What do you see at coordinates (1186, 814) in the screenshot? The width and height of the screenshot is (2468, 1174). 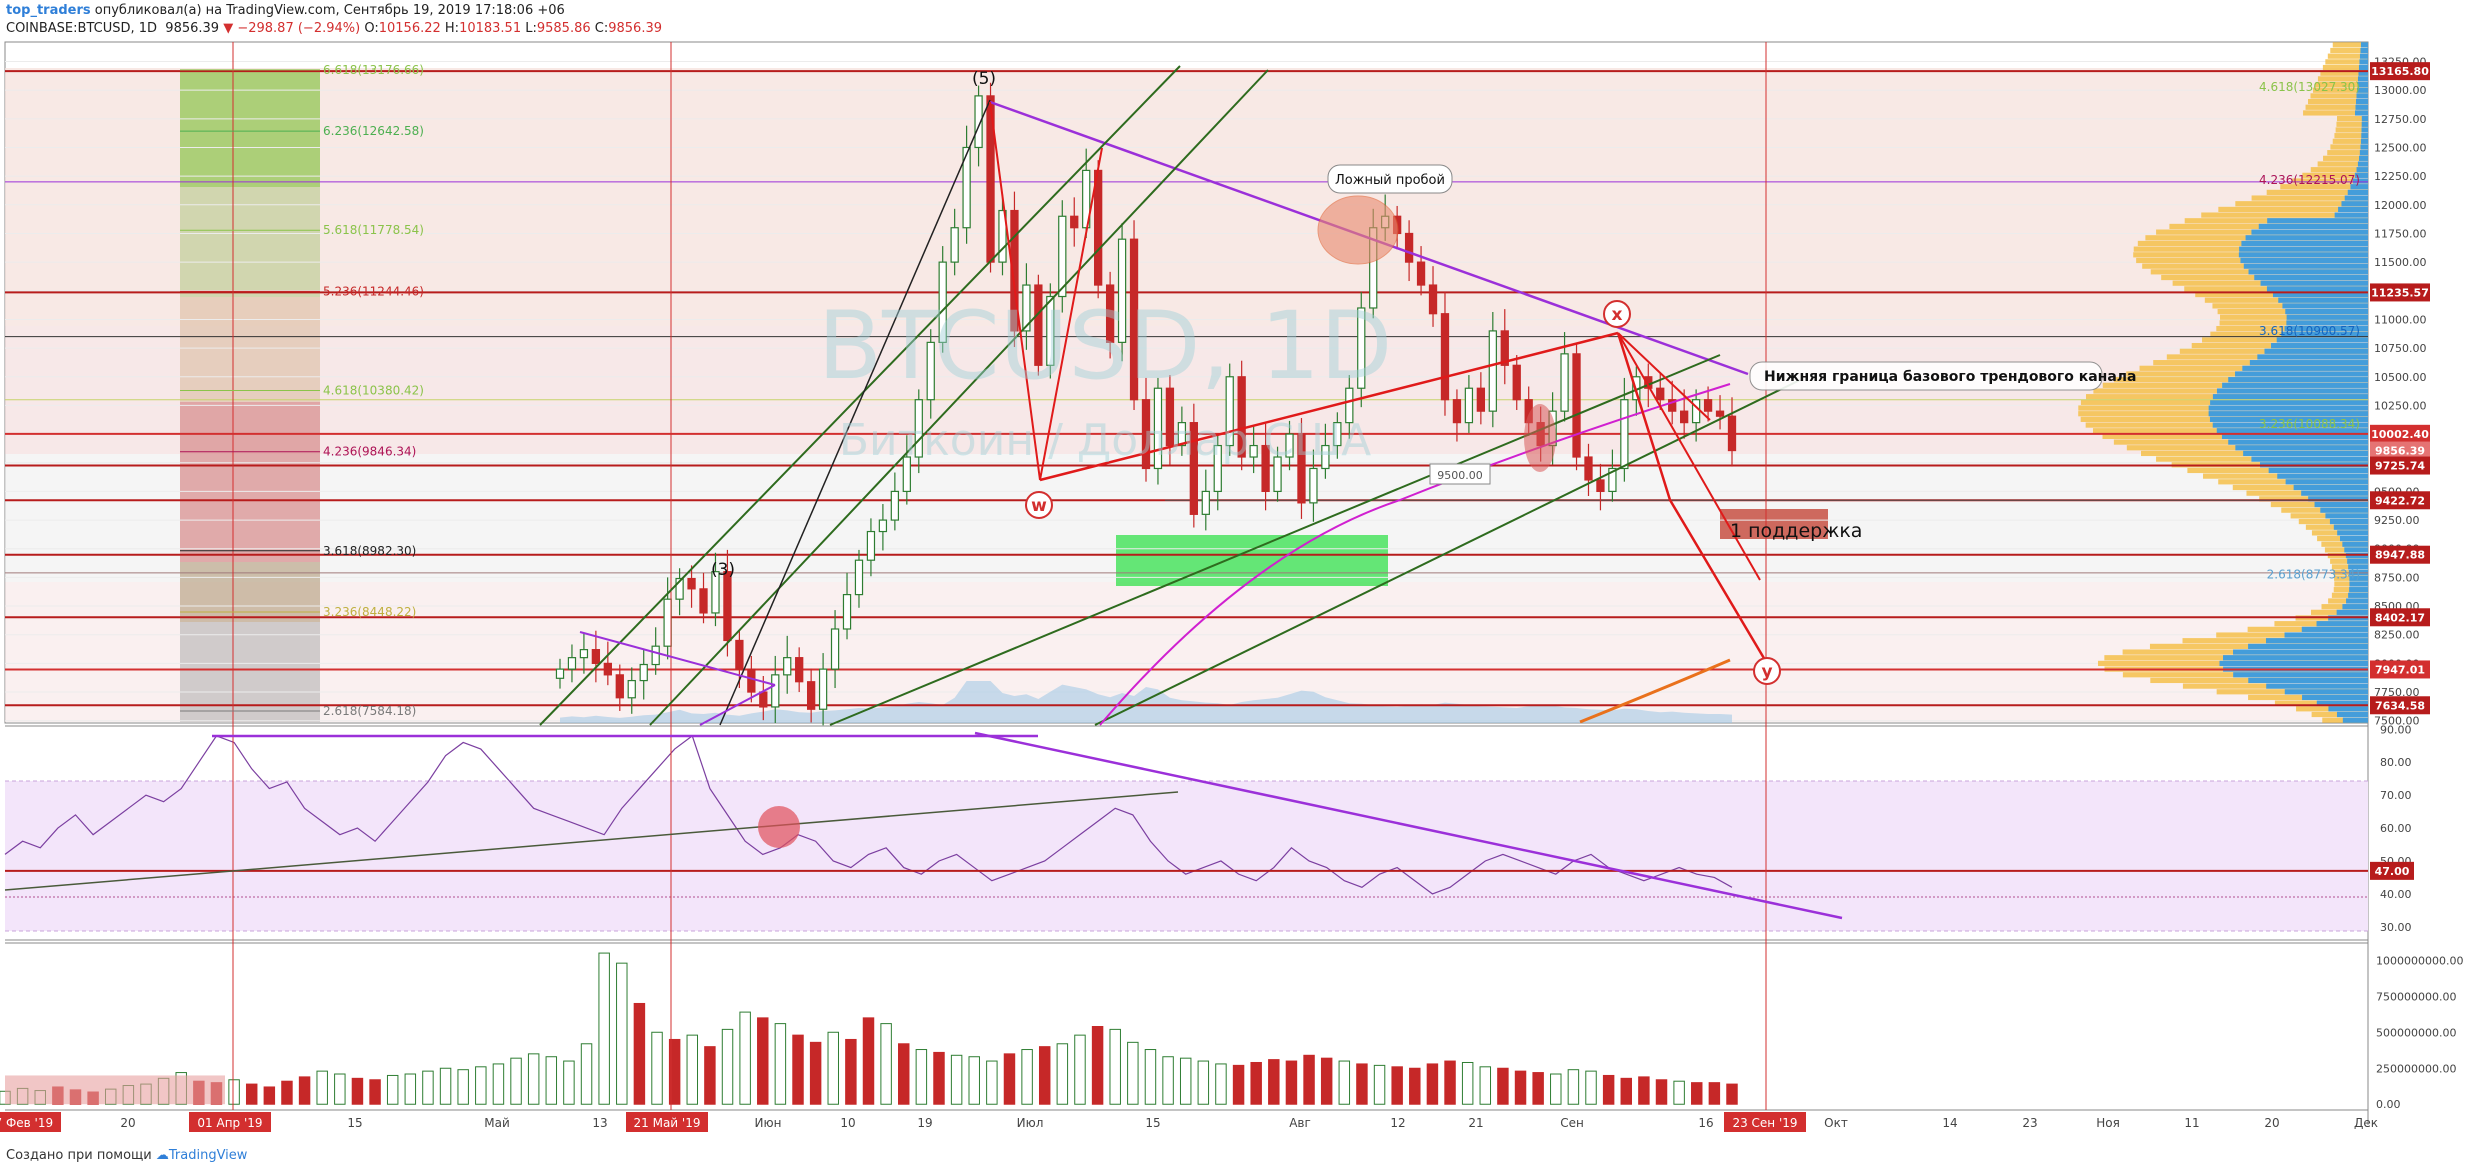 I see `rsi-series` at bounding box center [1186, 814].